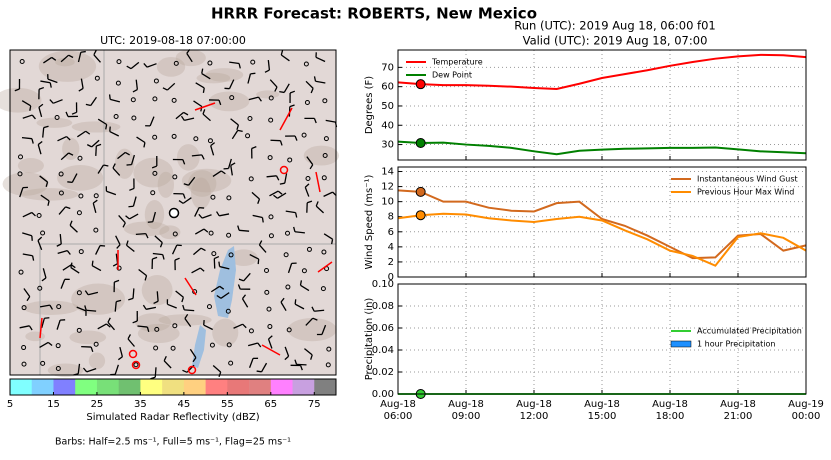 This screenshot has width=831, height=460. I want to click on legend-label: Previous Hour Max Wind, so click(745, 192).